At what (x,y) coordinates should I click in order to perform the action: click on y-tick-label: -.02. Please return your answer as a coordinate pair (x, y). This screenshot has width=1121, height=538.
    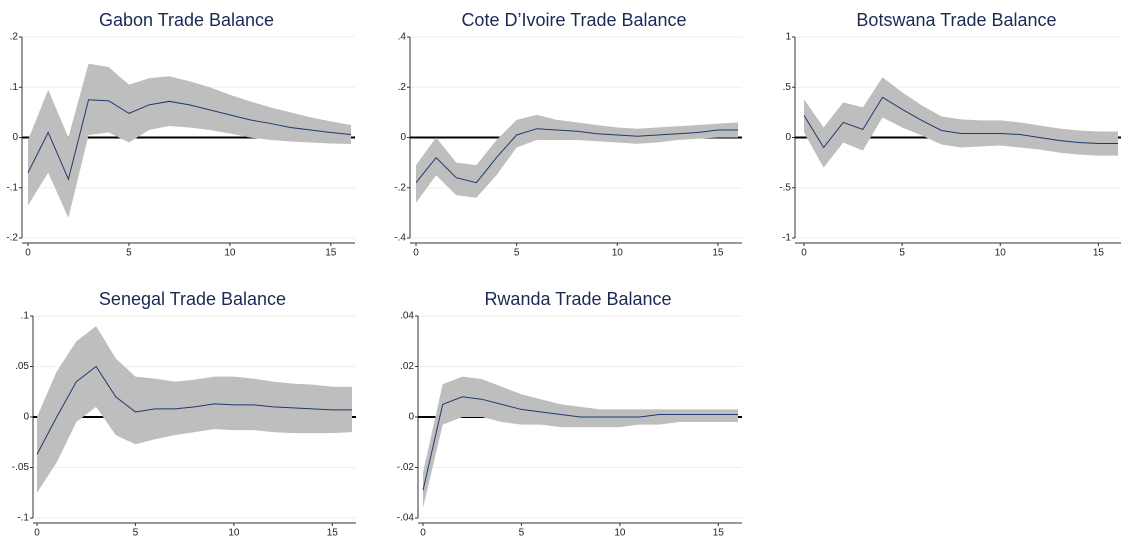
    Looking at the image, I should click on (406, 467).